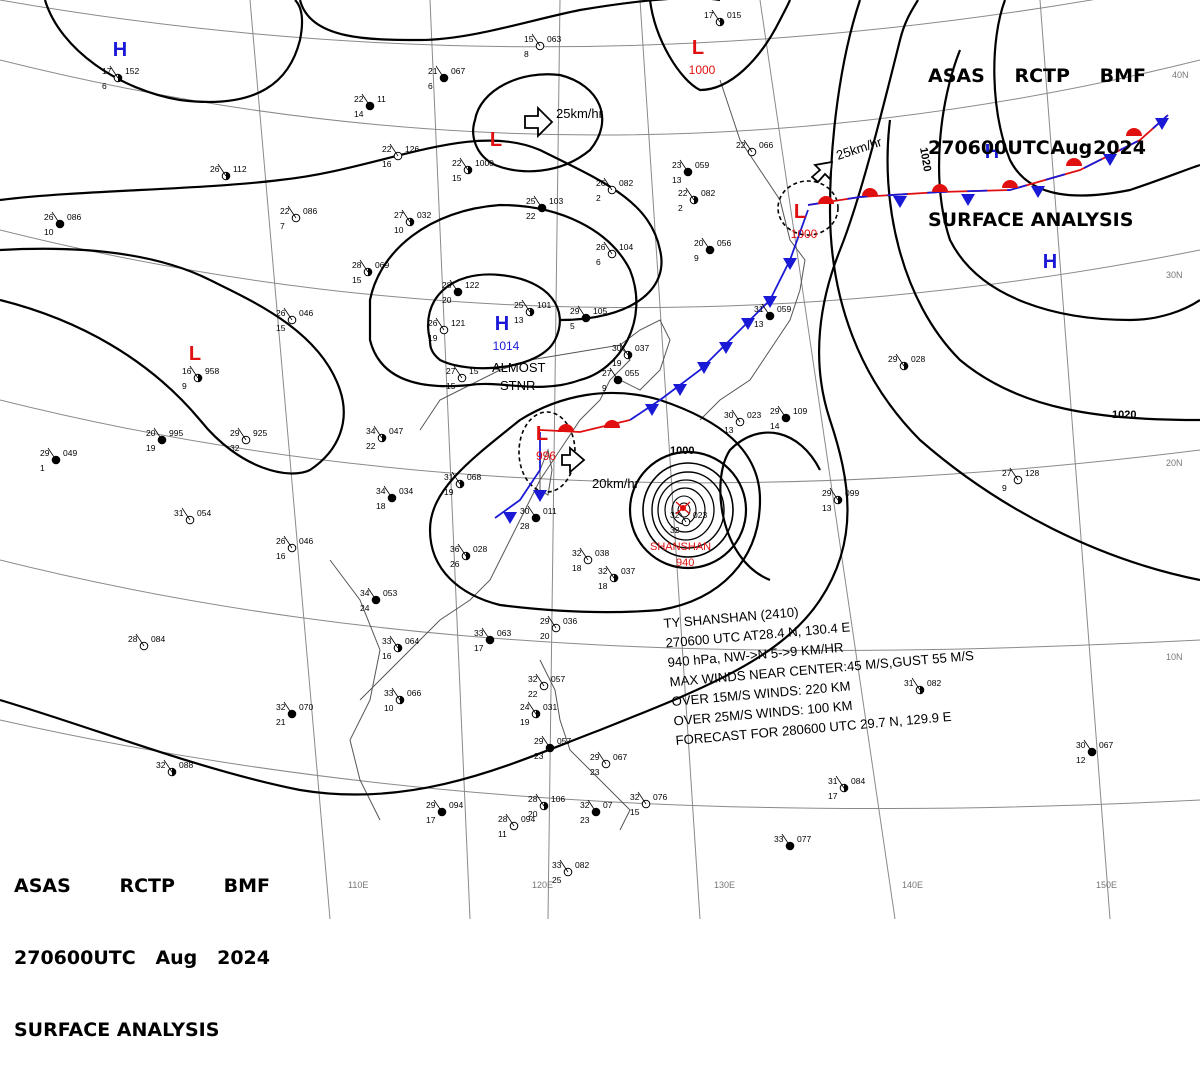 The height and width of the screenshot is (1090, 1200). I want to click on parallel-10n, so click(600, 605).